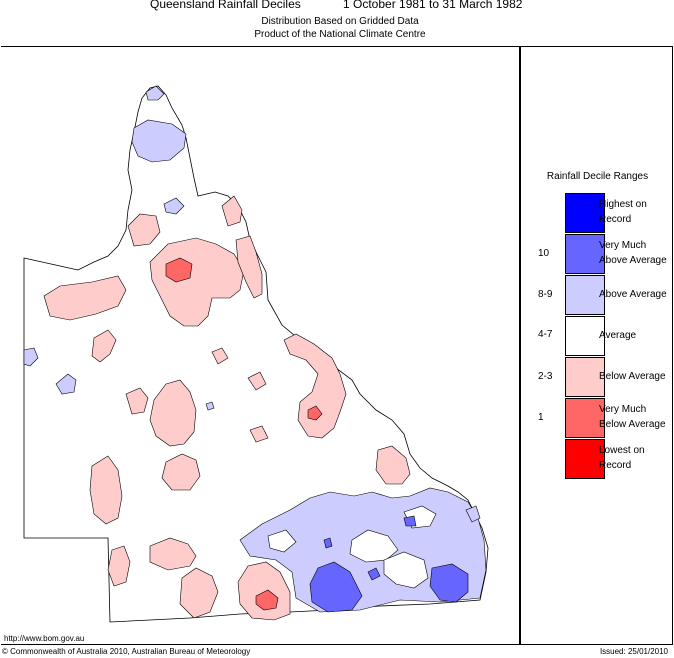 Image resolution: width=674 pixels, height=658 pixels. What do you see at coordinates (632, 417) in the screenshot?
I see `legend-label: Very Much Below Average` at bounding box center [632, 417].